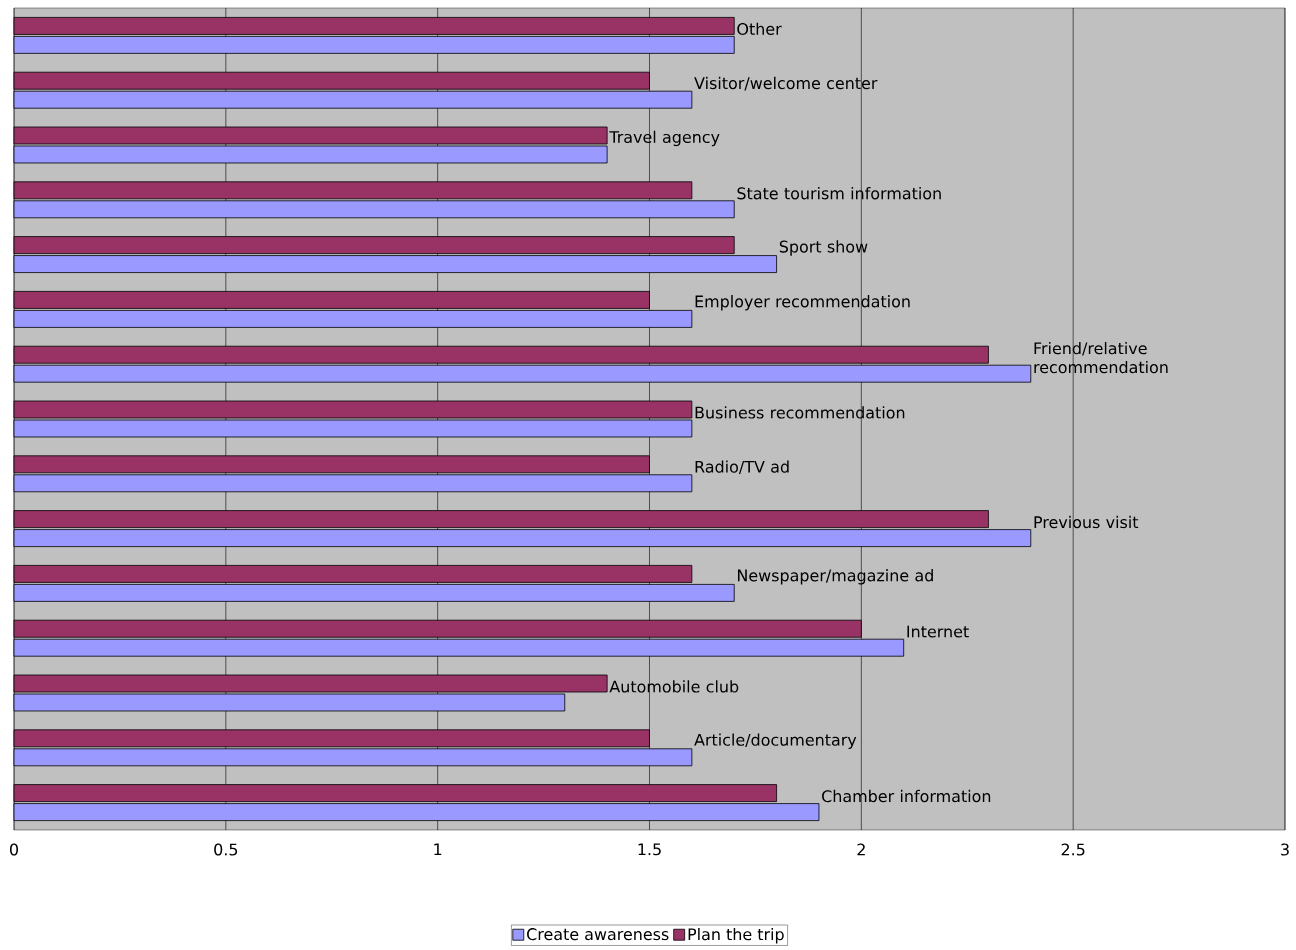 This screenshot has width=1296, height=950. Describe the element at coordinates (802, 303) in the screenshot. I see `y-tick-label: Employer recommendation` at that location.